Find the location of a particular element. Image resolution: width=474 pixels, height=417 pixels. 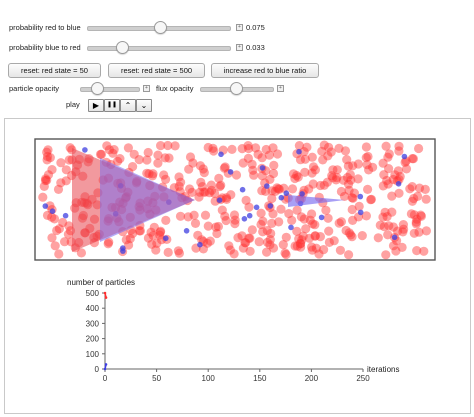

series-point is located at coordinates (105, 293).